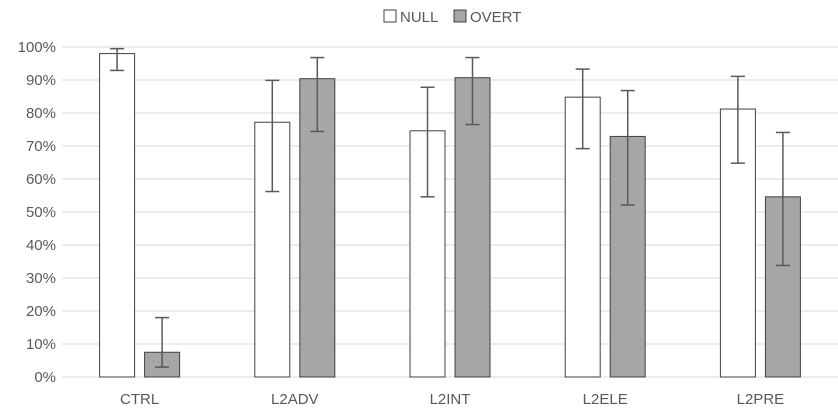 Image resolution: width=838 pixels, height=414 pixels. I want to click on y-tick-label: 50%, so click(41, 212).